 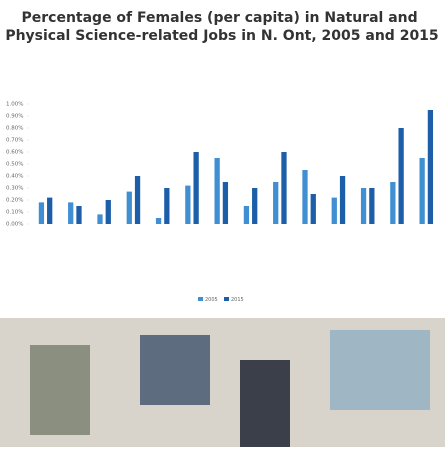 I want to click on y-tick-label: 0.00%, so click(x=14, y=225).